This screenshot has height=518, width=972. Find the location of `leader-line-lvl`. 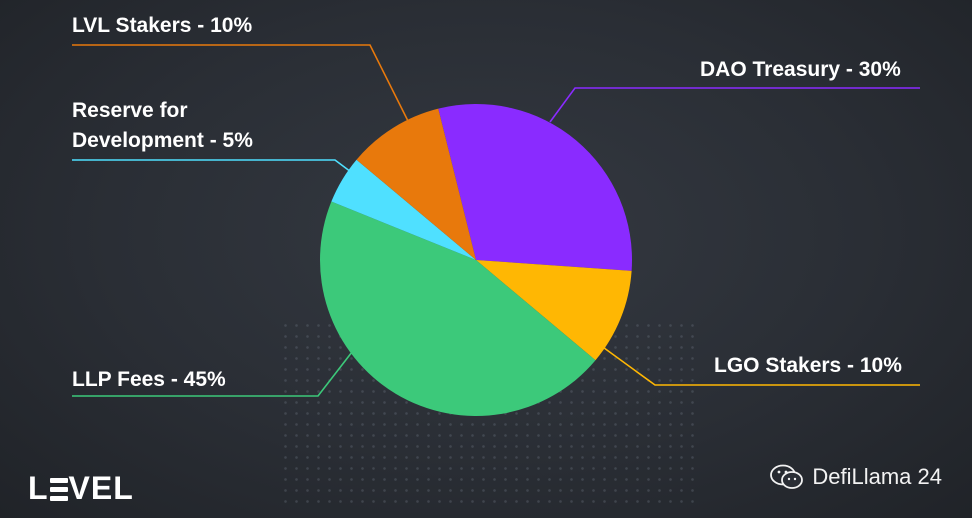

leader-line-lvl is located at coordinates (241, 85).